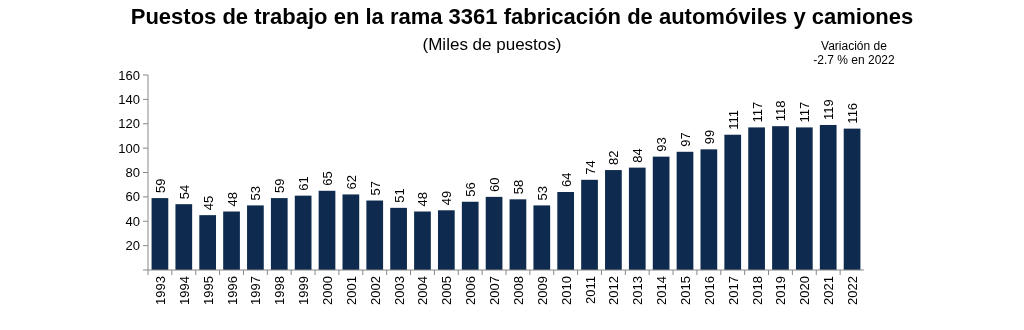 Image resolution: width=1024 pixels, height=330 pixels. Describe the element at coordinates (709, 137) in the screenshot. I see `data-label: 99` at that location.